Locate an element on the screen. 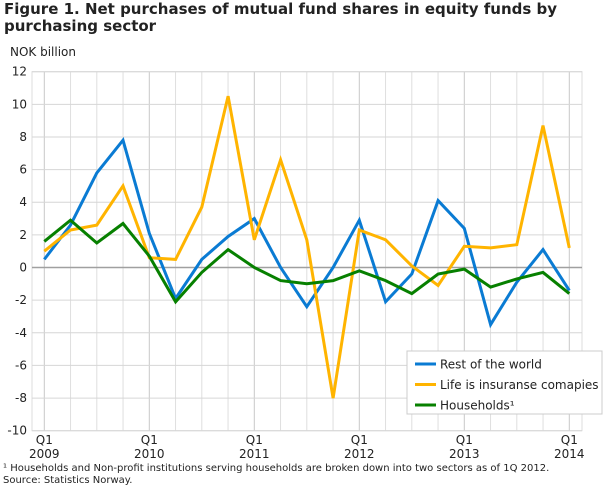  y-tick-label: -6 is located at coordinates (21, 365).